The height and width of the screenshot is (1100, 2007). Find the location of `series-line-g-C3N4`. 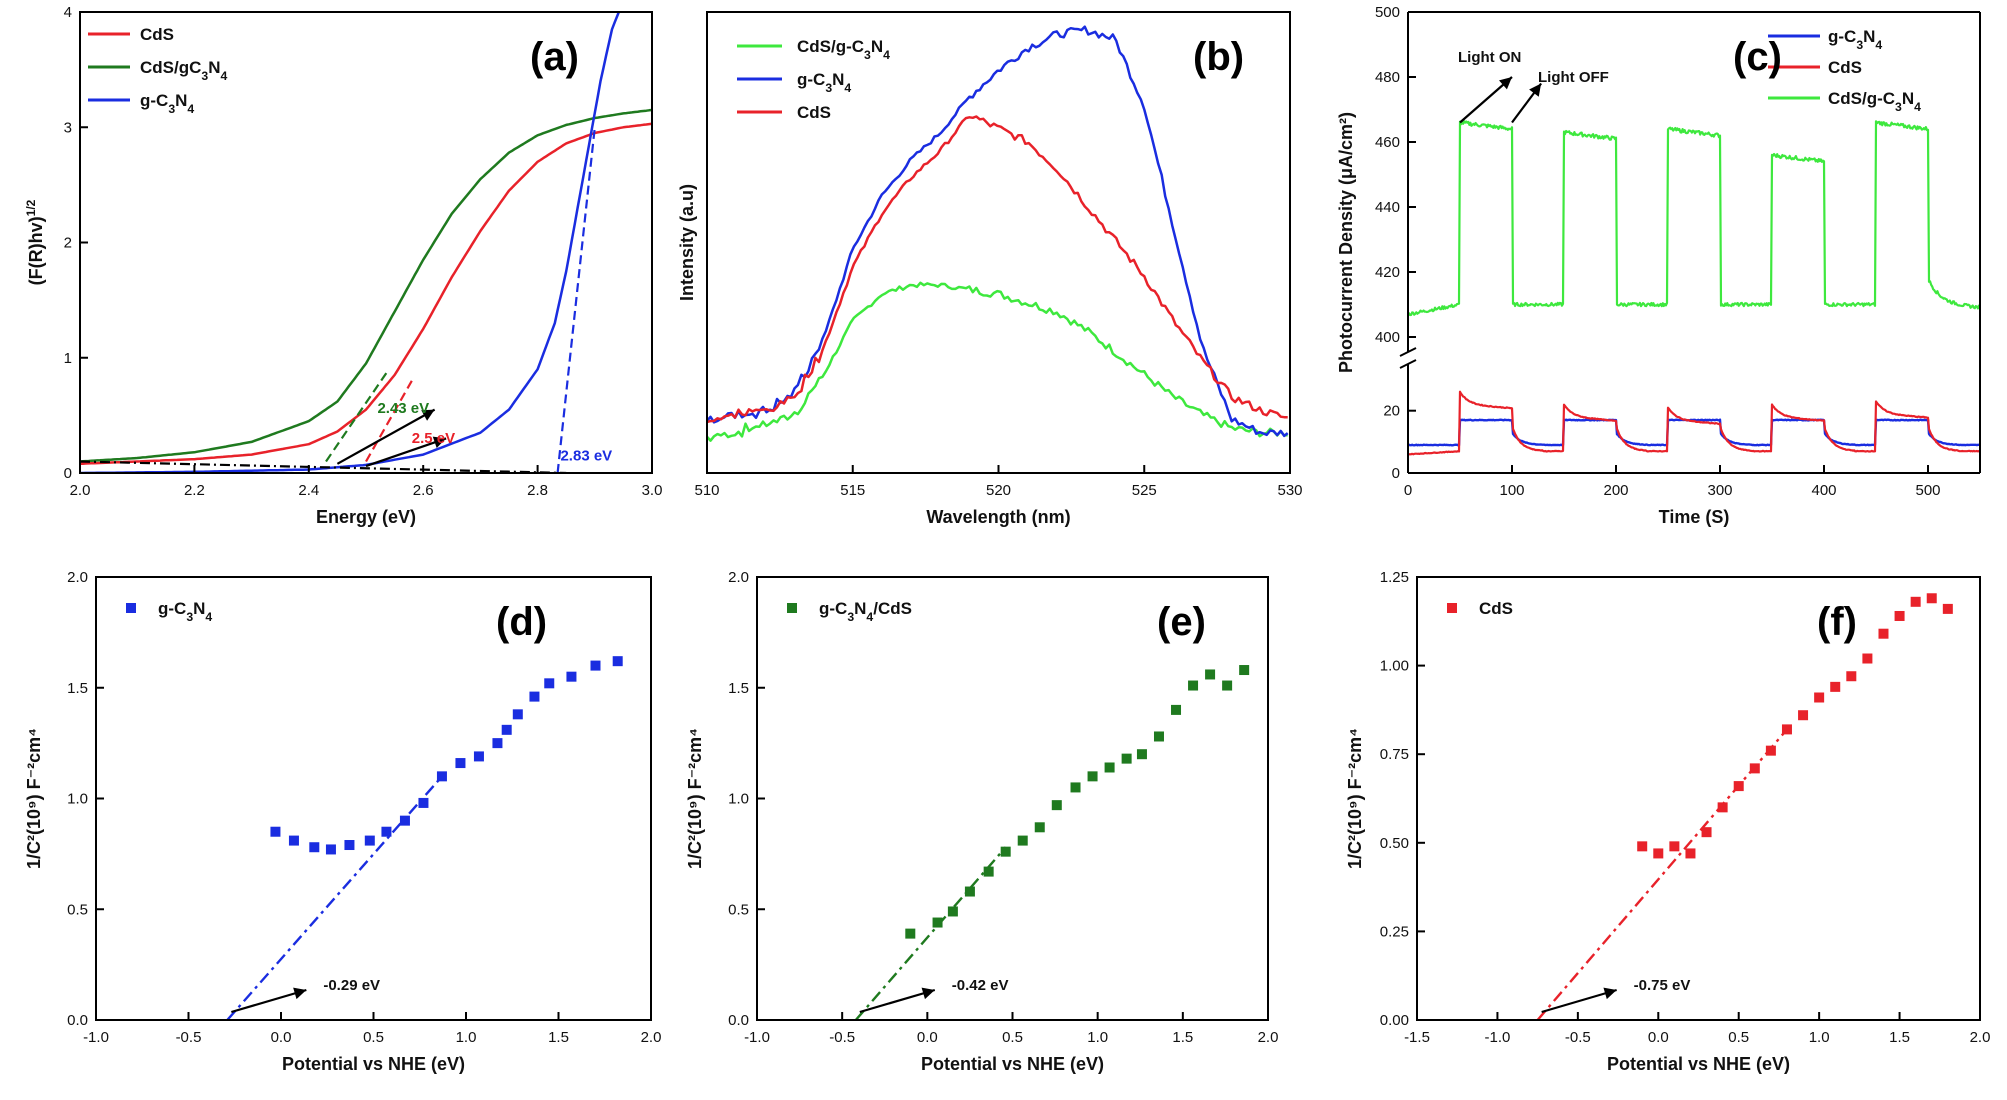

series-line-g-C3N4 is located at coordinates (1694, 432).